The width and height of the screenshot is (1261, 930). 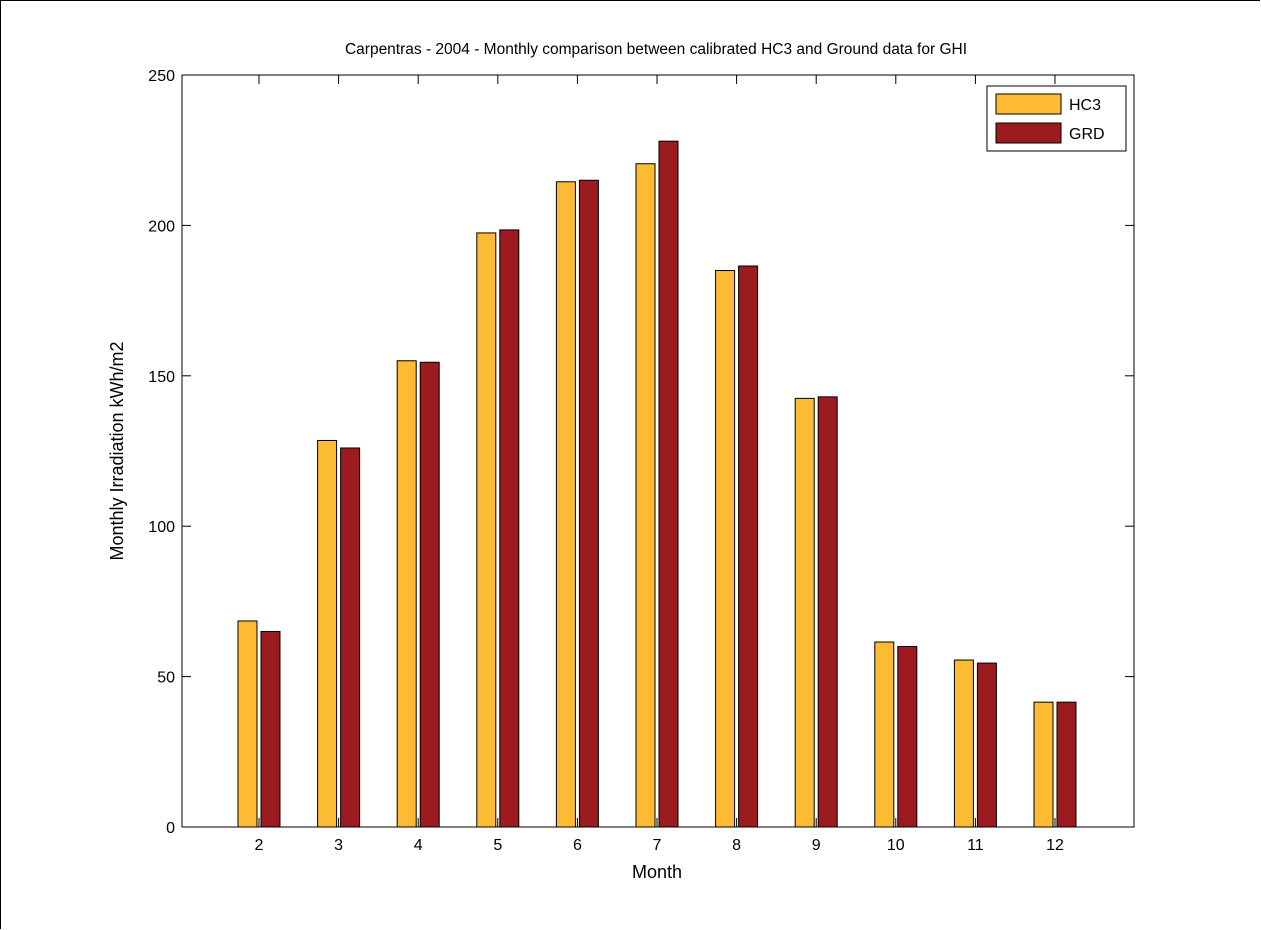 What do you see at coordinates (1085, 105) in the screenshot?
I see `legend-label-hc3: HC3` at bounding box center [1085, 105].